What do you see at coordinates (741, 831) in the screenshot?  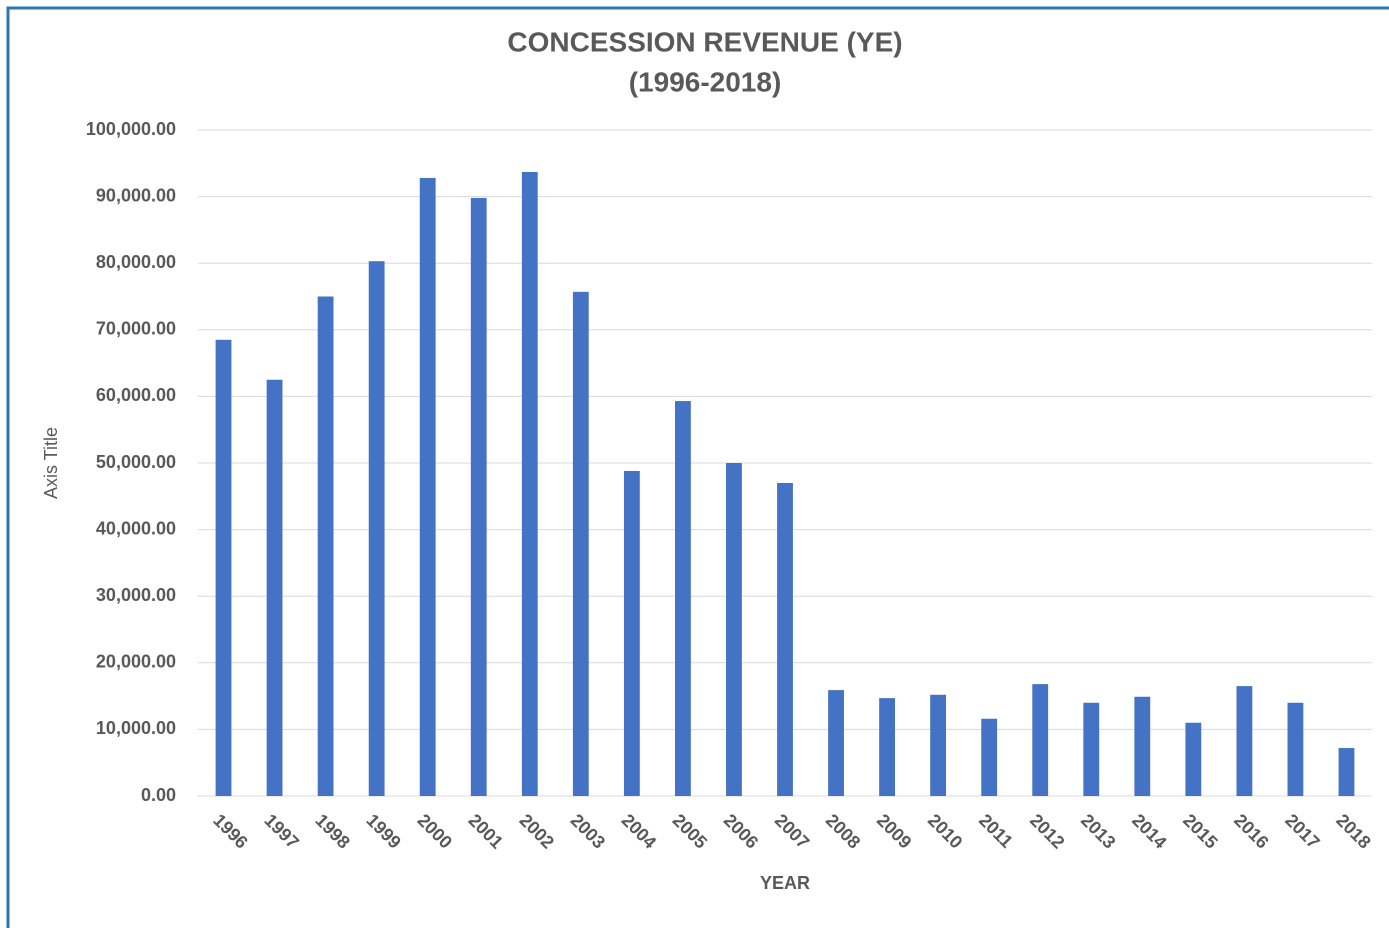 I see `x-tick-label: 2006` at bounding box center [741, 831].